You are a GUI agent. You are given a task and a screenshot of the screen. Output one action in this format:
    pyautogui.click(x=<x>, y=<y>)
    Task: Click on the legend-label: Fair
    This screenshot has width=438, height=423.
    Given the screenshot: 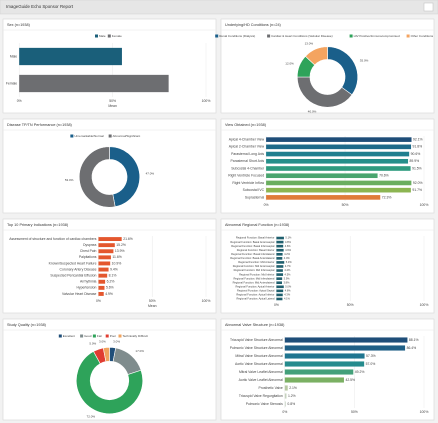 What is the action you would take?
    pyautogui.click(x=99, y=336)
    